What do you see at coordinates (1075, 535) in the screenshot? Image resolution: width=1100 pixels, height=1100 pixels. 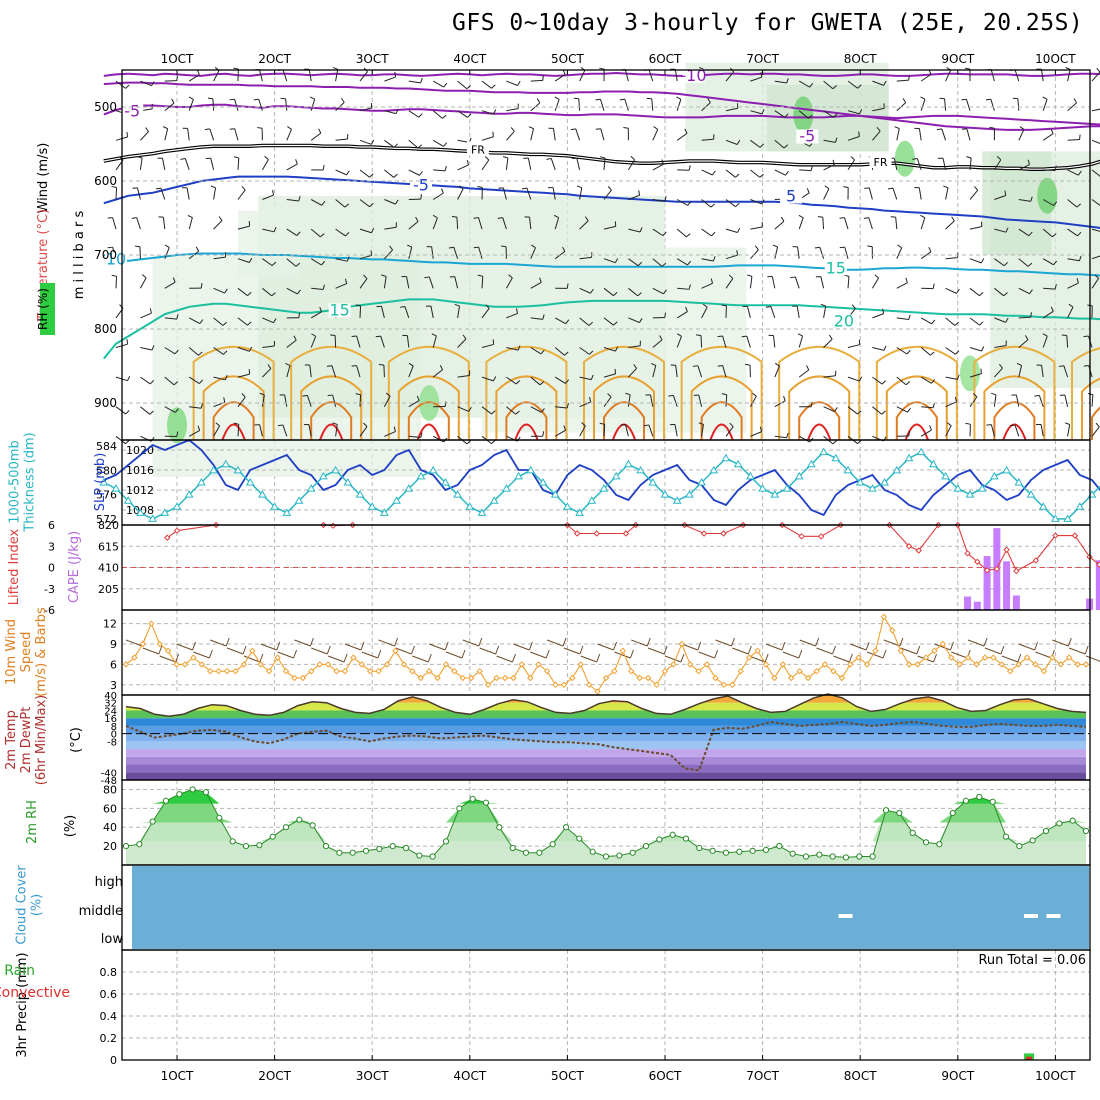 I see `li-marker` at bounding box center [1075, 535].